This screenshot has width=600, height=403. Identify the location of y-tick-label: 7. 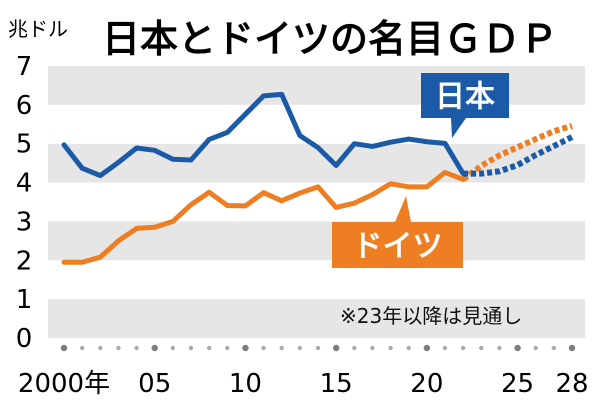
(24, 67).